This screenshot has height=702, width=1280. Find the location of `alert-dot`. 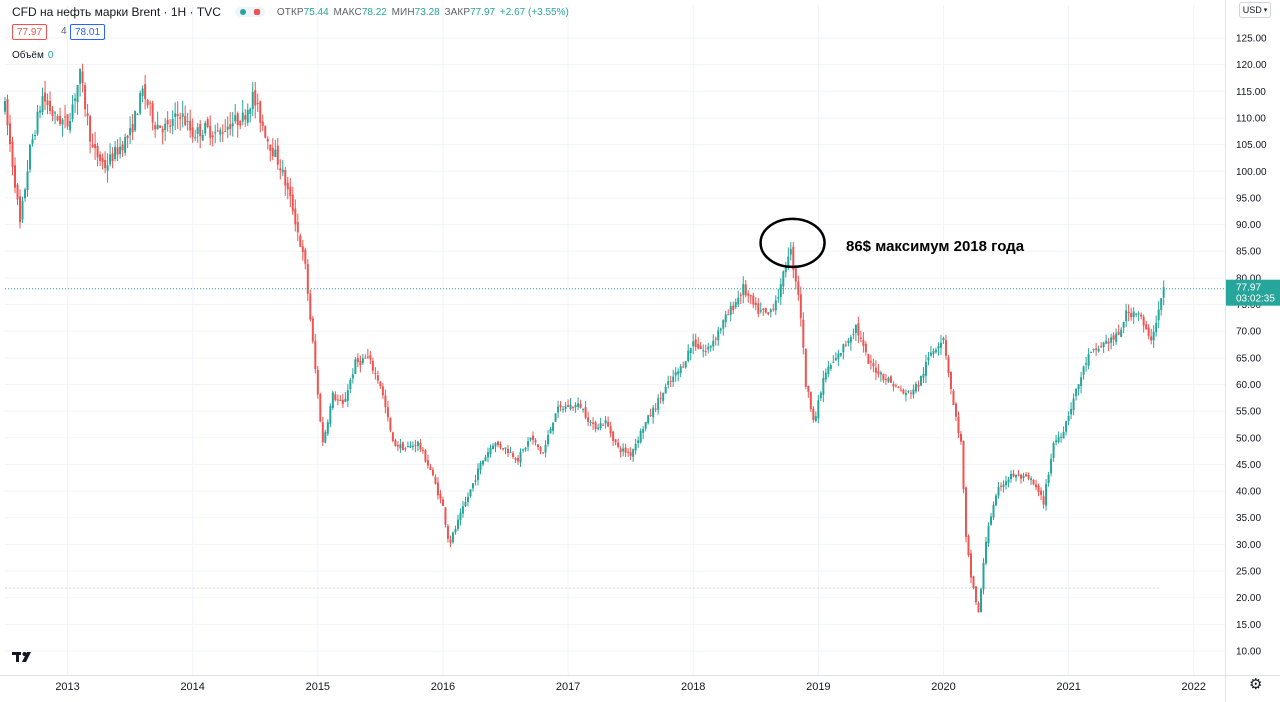

alert-dot is located at coordinates (256, 12).